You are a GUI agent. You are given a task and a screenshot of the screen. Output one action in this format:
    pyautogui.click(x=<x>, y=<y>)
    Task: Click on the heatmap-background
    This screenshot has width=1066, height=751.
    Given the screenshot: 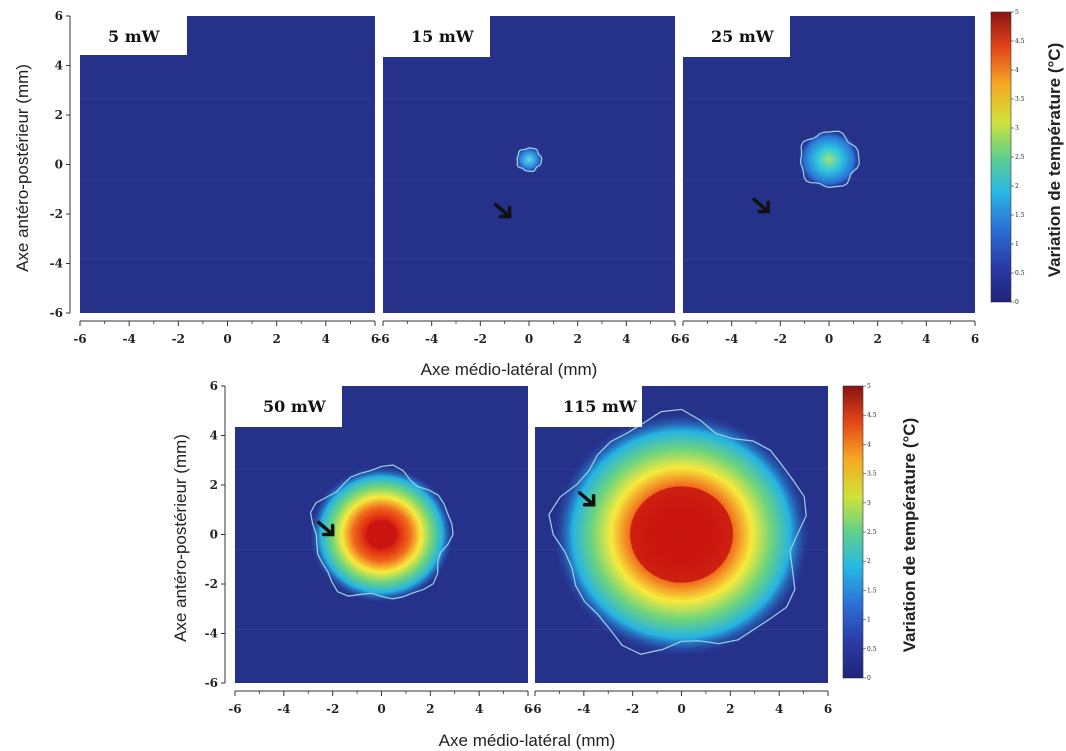 What is the action you would take?
    pyautogui.click(x=227, y=164)
    